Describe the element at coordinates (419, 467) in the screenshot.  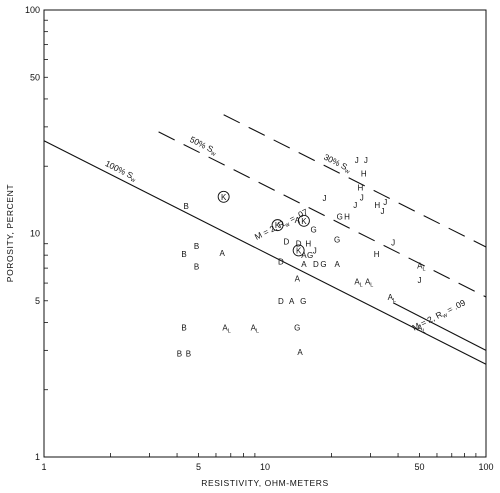
I see `x-tick-label: 50` at that location.